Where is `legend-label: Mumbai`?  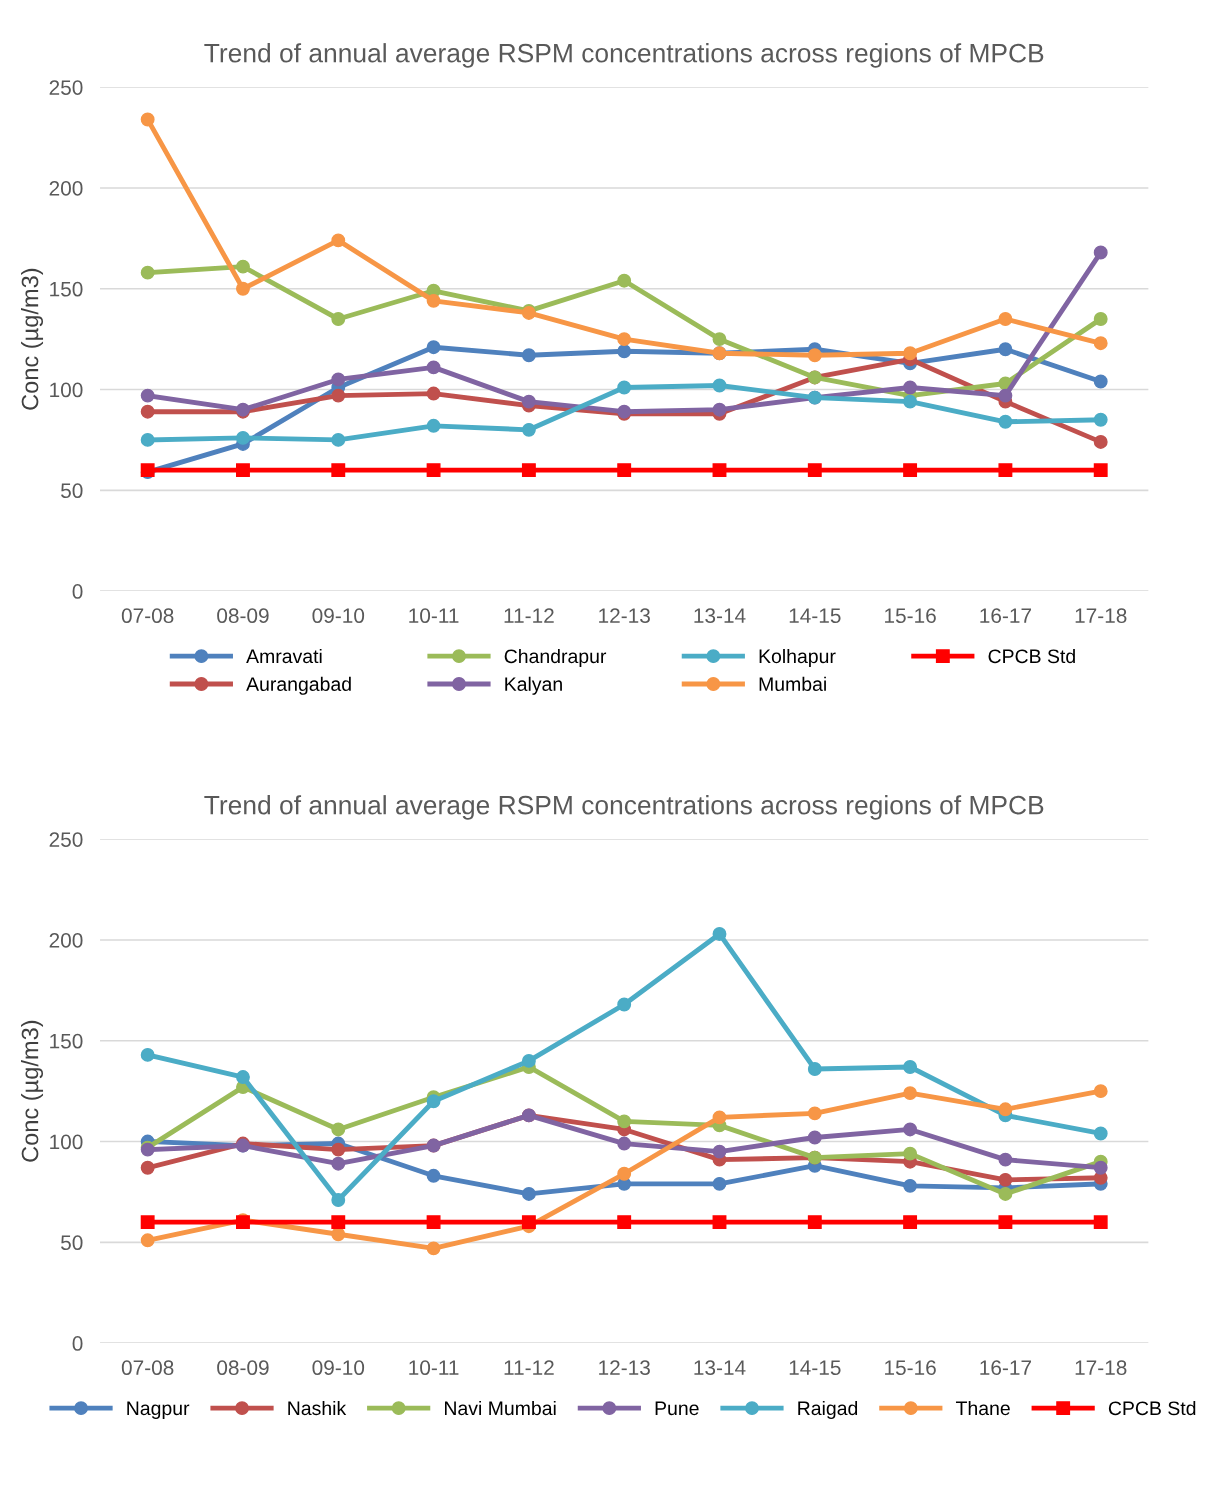 legend-label: Mumbai is located at coordinates (792, 684).